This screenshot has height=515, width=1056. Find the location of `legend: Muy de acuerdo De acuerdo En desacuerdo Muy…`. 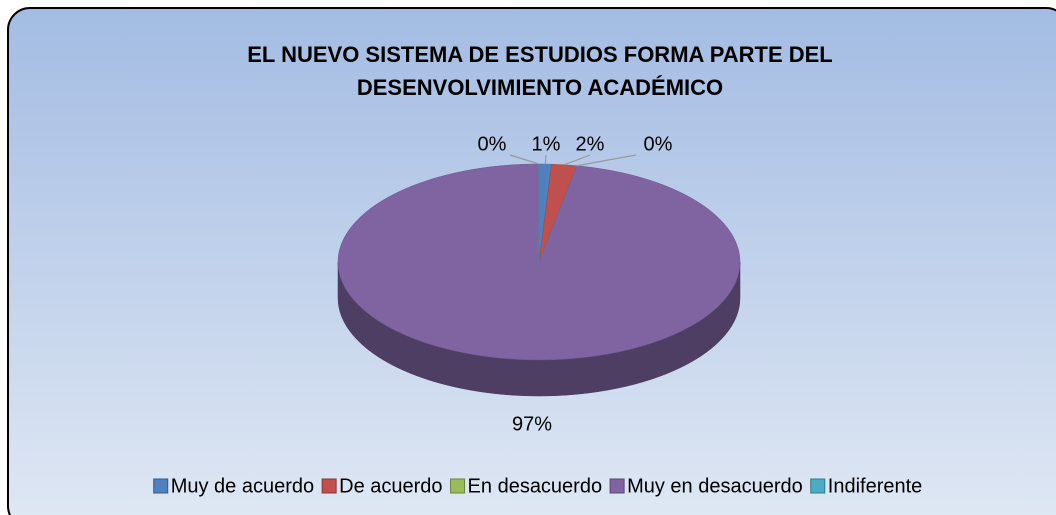

legend: Muy de acuerdo De acuerdo En desacuerdo Muy… is located at coordinates (538, 486).